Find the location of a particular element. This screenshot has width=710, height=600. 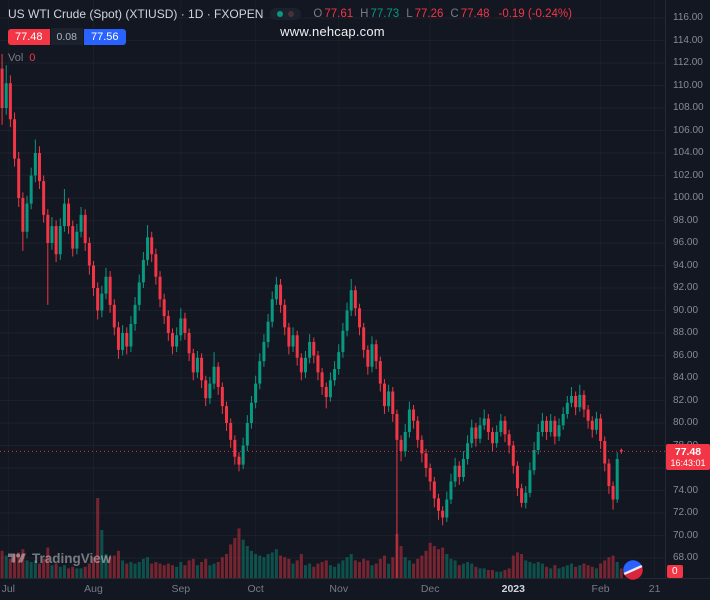

open-label: O is located at coordinates (318, 14).